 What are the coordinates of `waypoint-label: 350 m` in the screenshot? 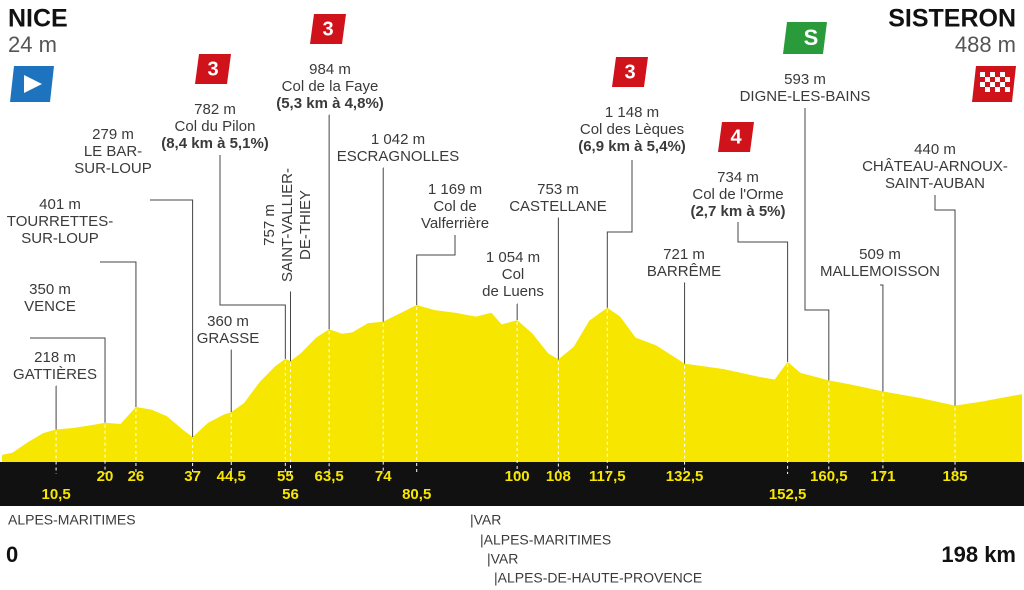 It's located at (50, 289).